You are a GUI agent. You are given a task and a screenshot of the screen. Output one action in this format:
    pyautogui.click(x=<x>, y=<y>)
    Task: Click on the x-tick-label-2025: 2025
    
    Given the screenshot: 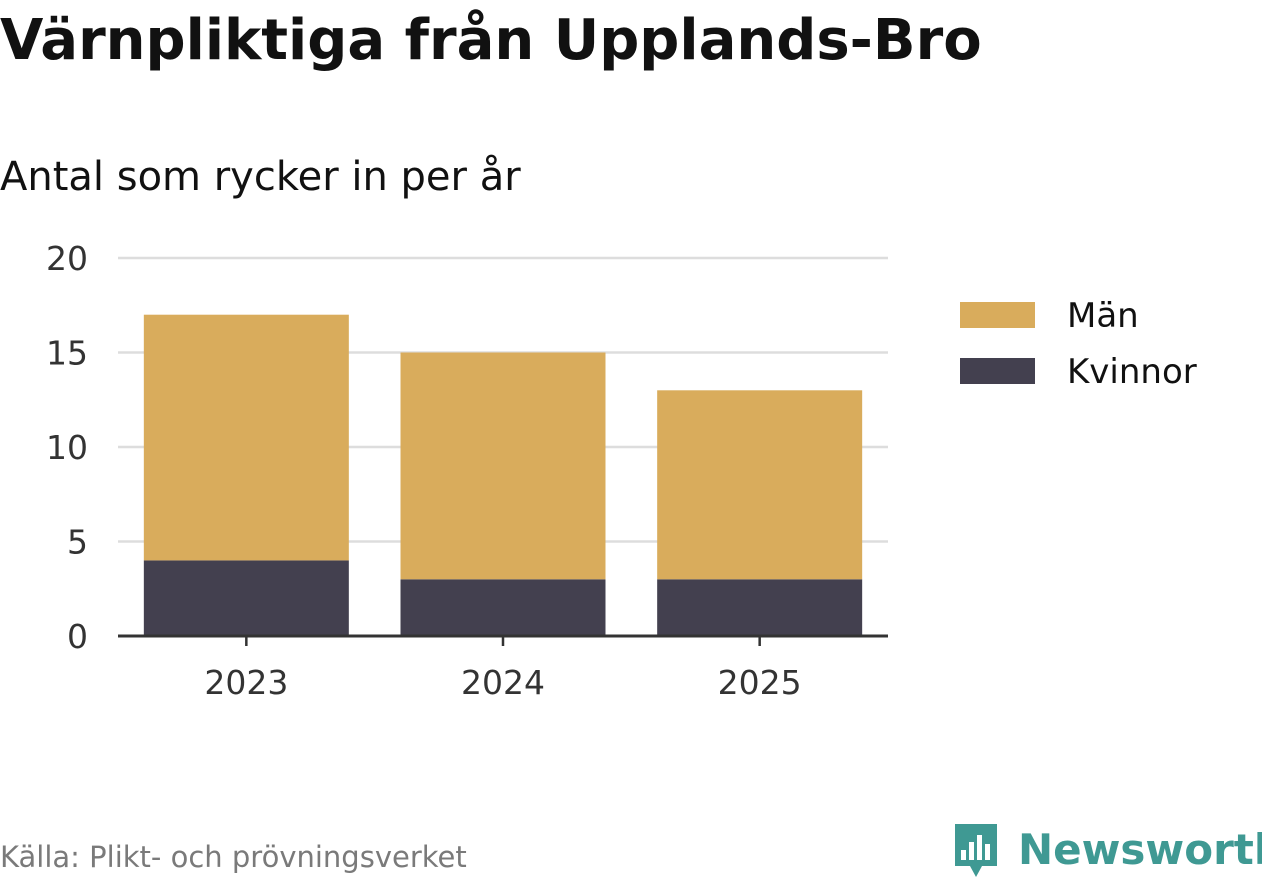 What is the action you would take?
    pyautogui.click(x=760, y=682)
    